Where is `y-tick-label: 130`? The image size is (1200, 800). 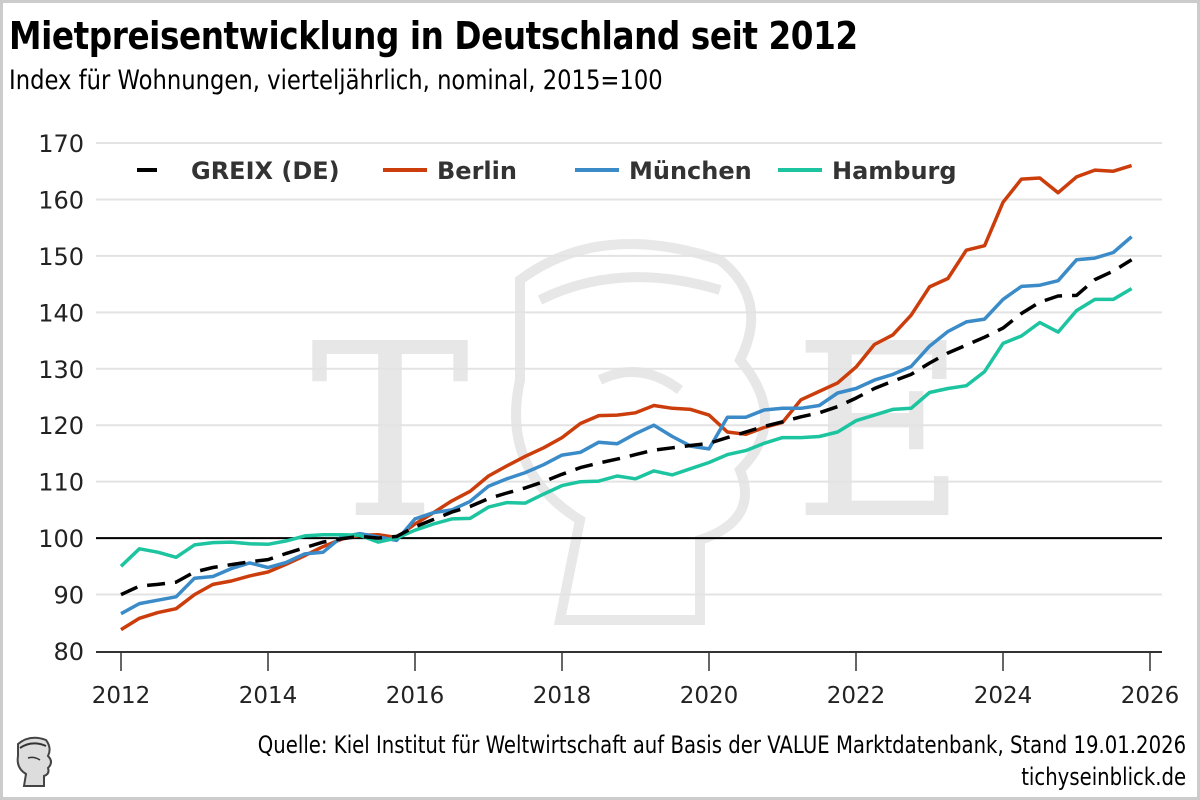 y-tick-label: 130 is located at coordinates (61, 370).